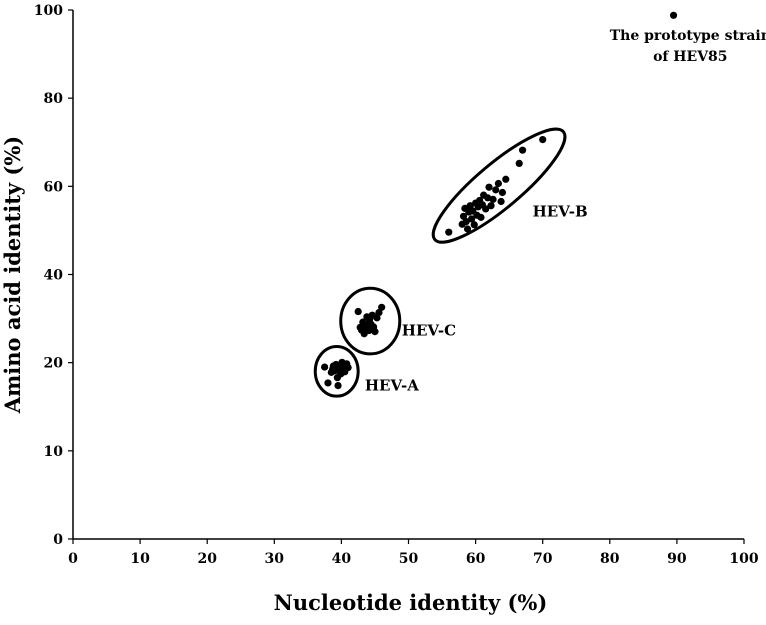 Image resolution: width=766 pixels, height=625 pixels. Describe the element at coordinates (207, 559) in the screenshot. I see `x-tick-label: 20` at that location.